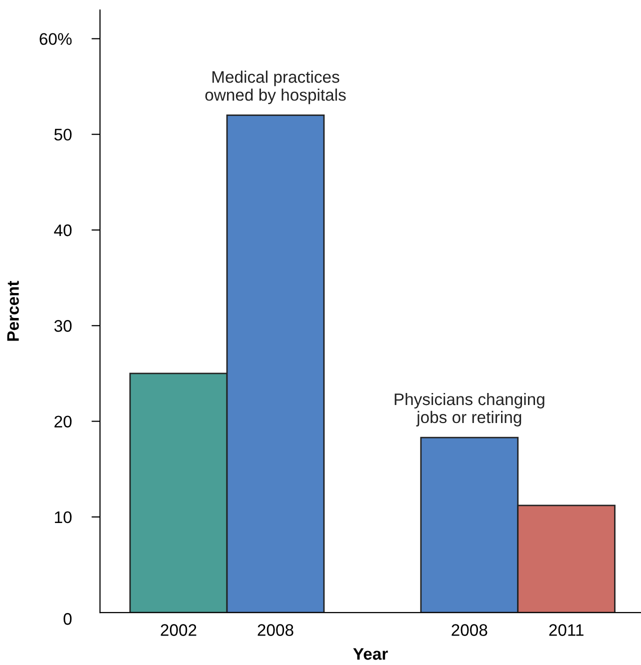 This screenshot has width=641, height=665. I want to click on x-tick-label: 2002, so click(178, 630).